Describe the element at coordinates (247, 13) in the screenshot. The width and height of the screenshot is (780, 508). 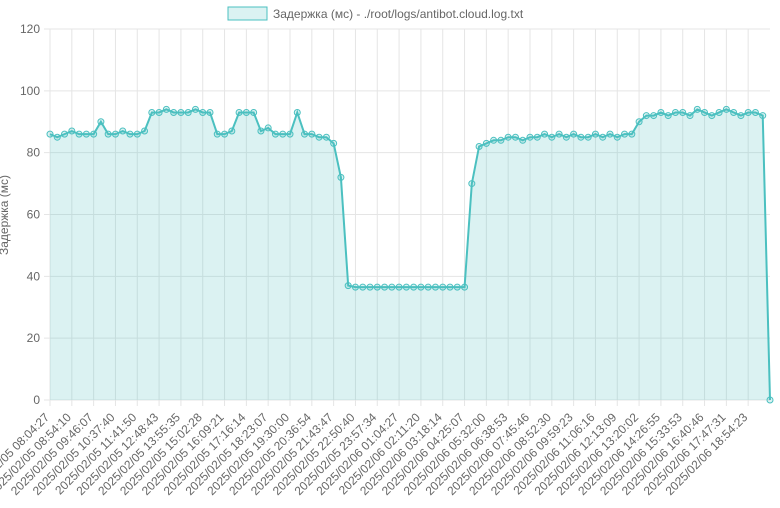
I see `legend-swatch` at that location.